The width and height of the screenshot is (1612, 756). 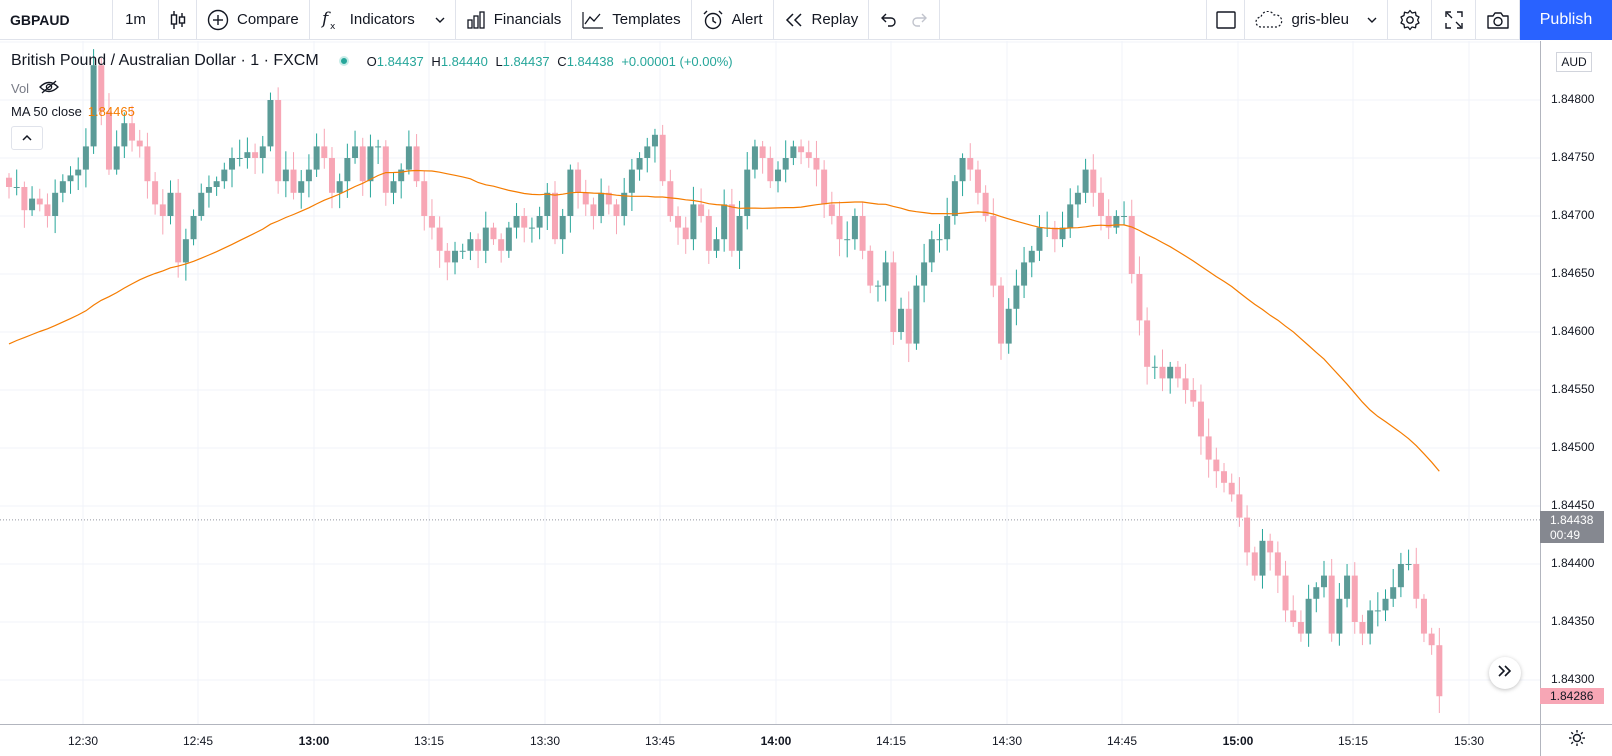 I want to click on chart-settings-corner, so click(x=1576, y=740).